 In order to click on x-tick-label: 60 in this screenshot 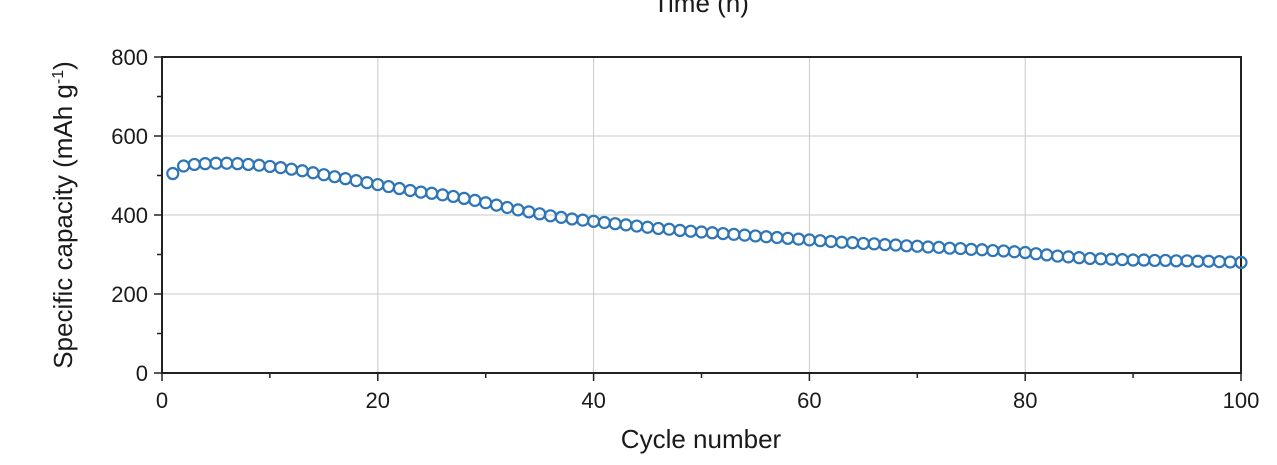, I will do `click(809, 400)`.